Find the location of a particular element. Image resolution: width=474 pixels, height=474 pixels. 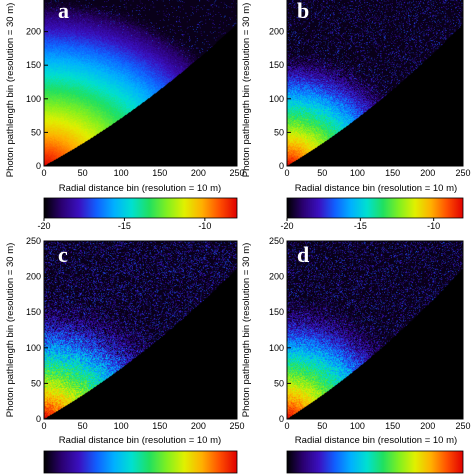

colorbar-d is located at coordinates (375, 462).